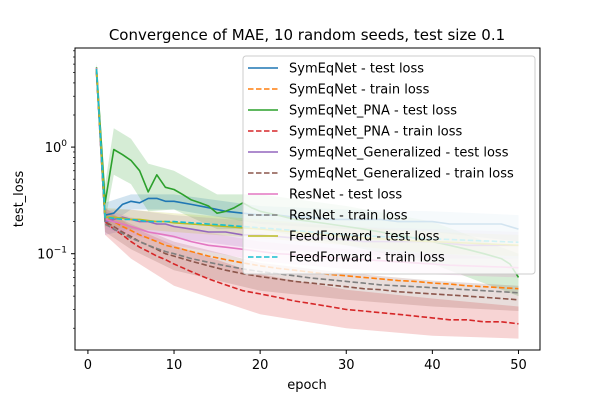 The height and width of the screenshot is (400, 600). What do you see at coordinates (56, 147) in the screenshot?
I see `y-tick-label: 10⁰` at bounding box center [56, 147].